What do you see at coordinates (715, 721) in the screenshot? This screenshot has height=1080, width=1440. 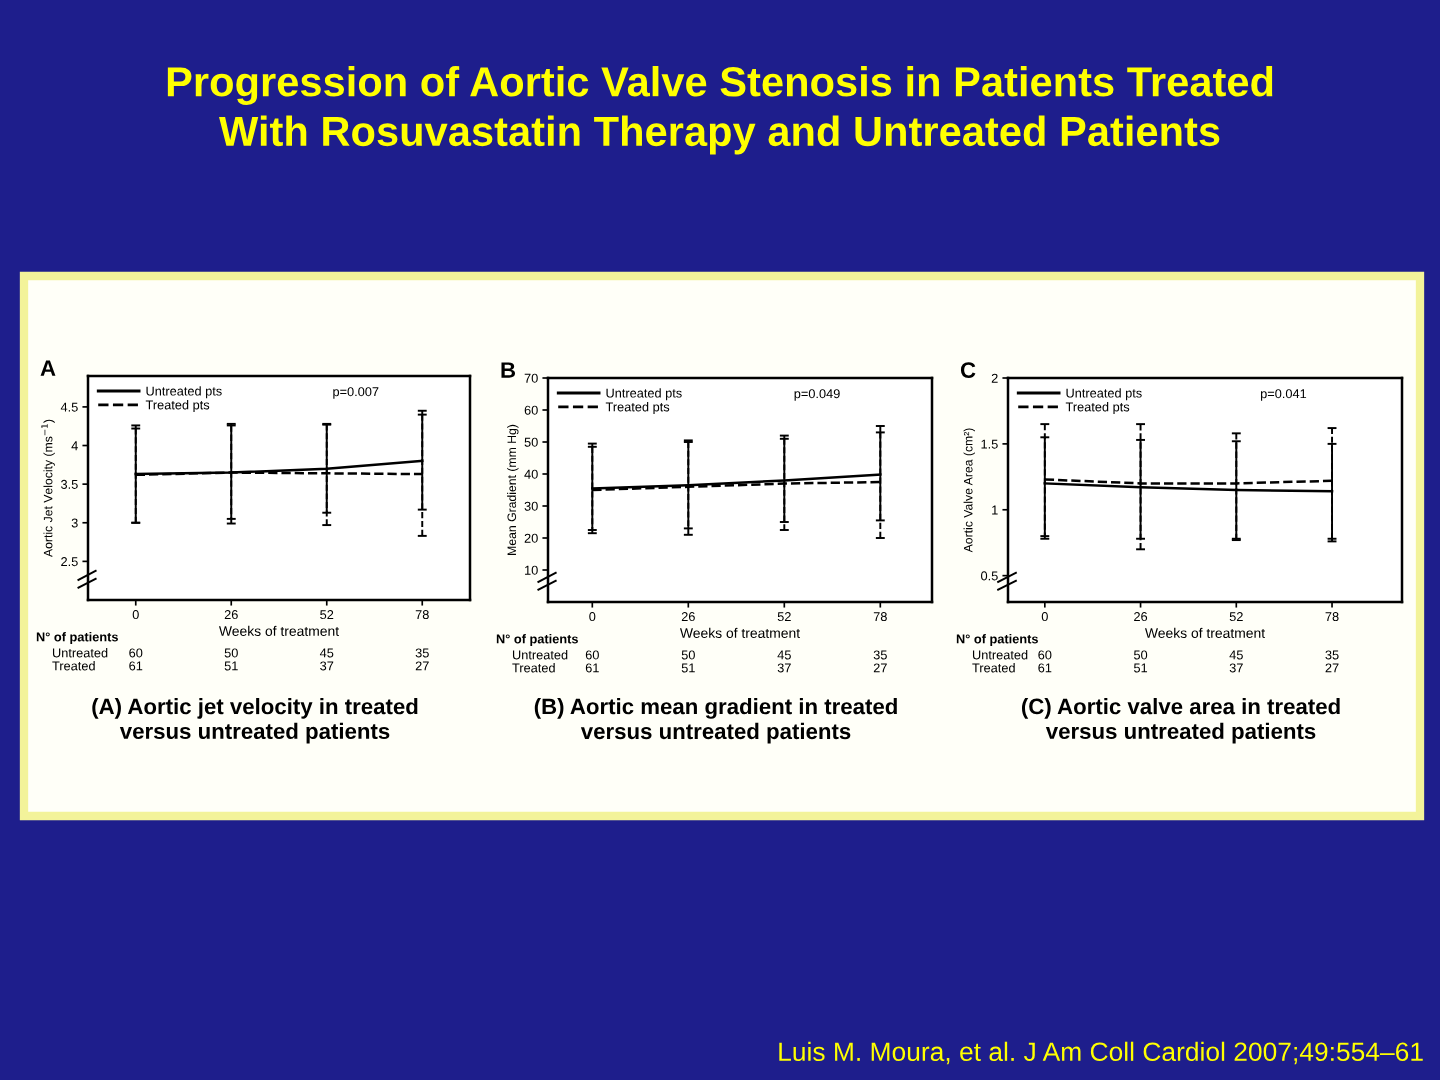 I see `text: (B) Aortic mean gradient in treated versus untreated patients` at bounding box center [715, 721].